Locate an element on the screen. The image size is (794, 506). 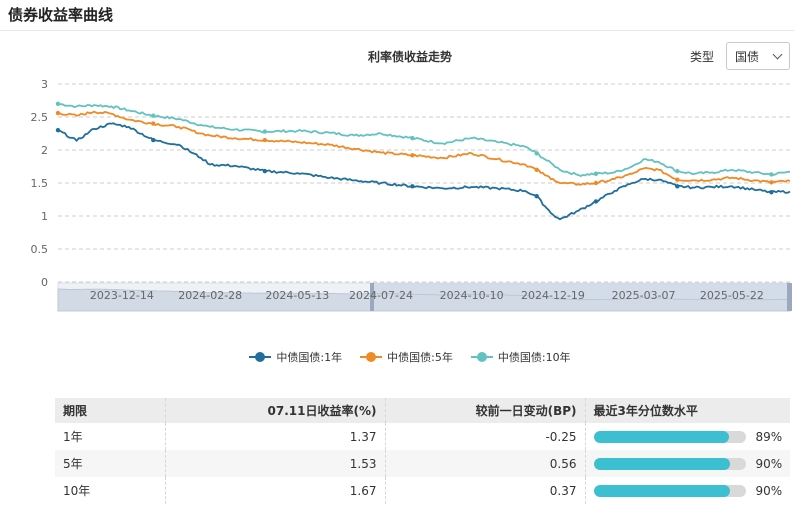
header-percentile: 最近3年分位数水平 is located at coordinates (687, 410).